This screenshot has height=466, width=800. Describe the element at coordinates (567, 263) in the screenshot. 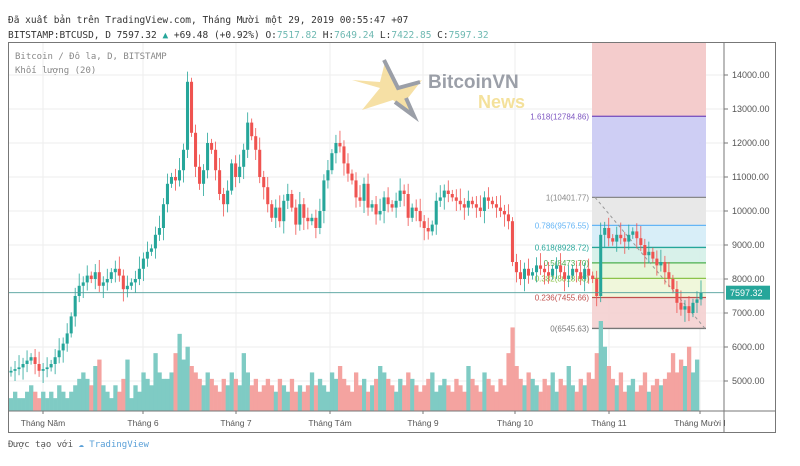

I see `svg-text: 0.5(8473.70)` at that location.